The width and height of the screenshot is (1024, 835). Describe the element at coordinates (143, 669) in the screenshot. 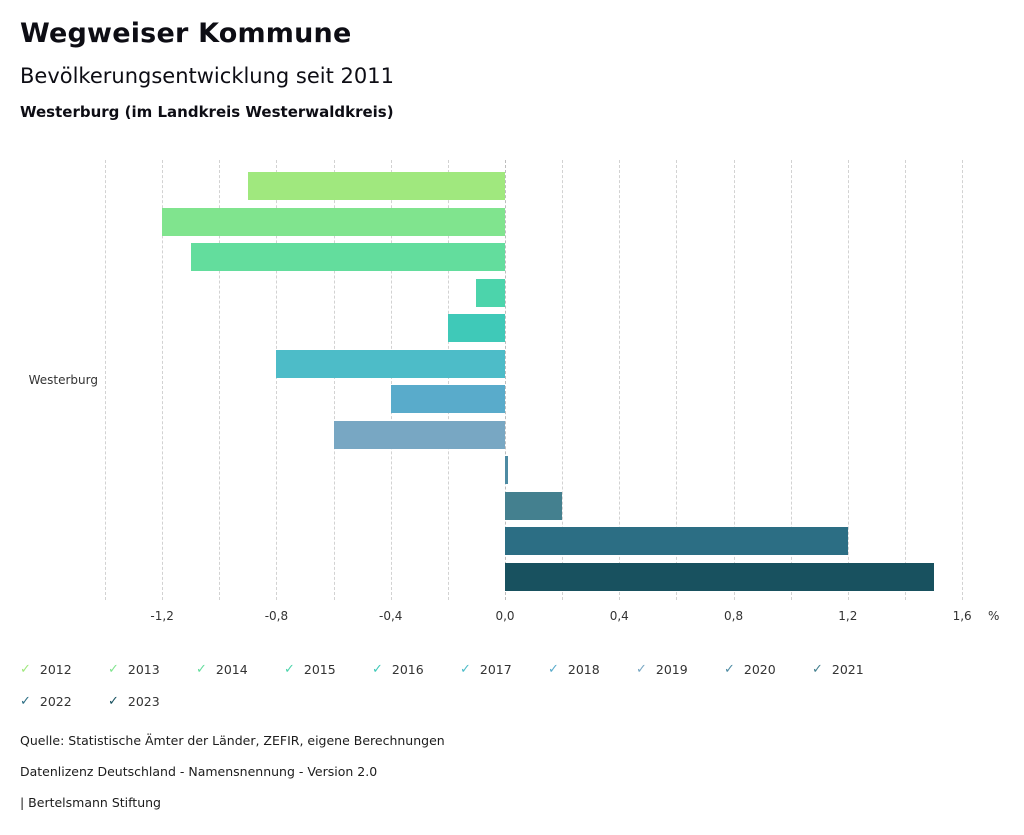

I see `legend-year-label: 2013` at that location.